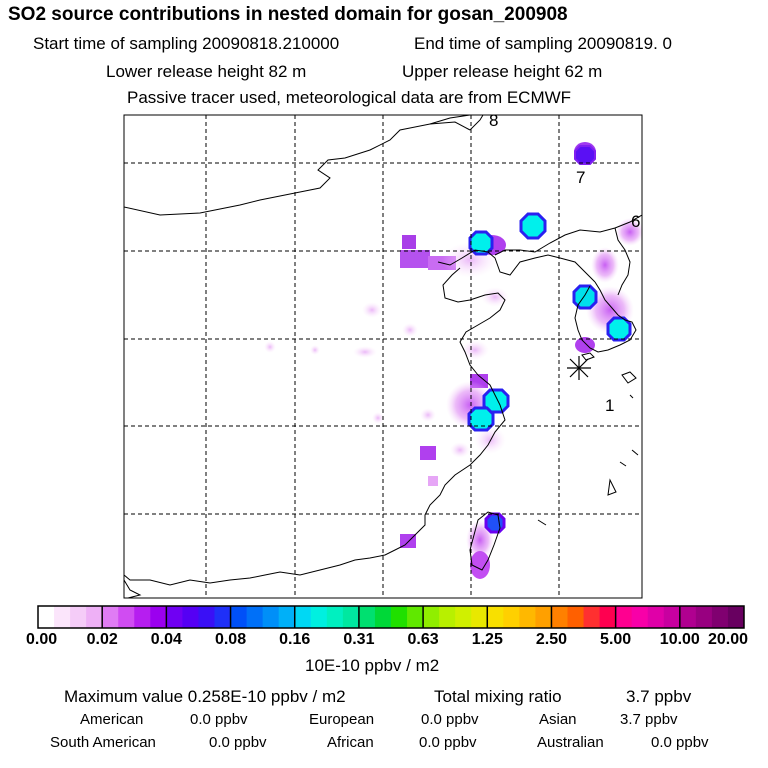 The height and width of the screenshot is (768, 768). What do you see at coordinates (295, 639) in the screenshot?
I see `colorbar-tick-label: 0.16` at bounding box center [295, 639].